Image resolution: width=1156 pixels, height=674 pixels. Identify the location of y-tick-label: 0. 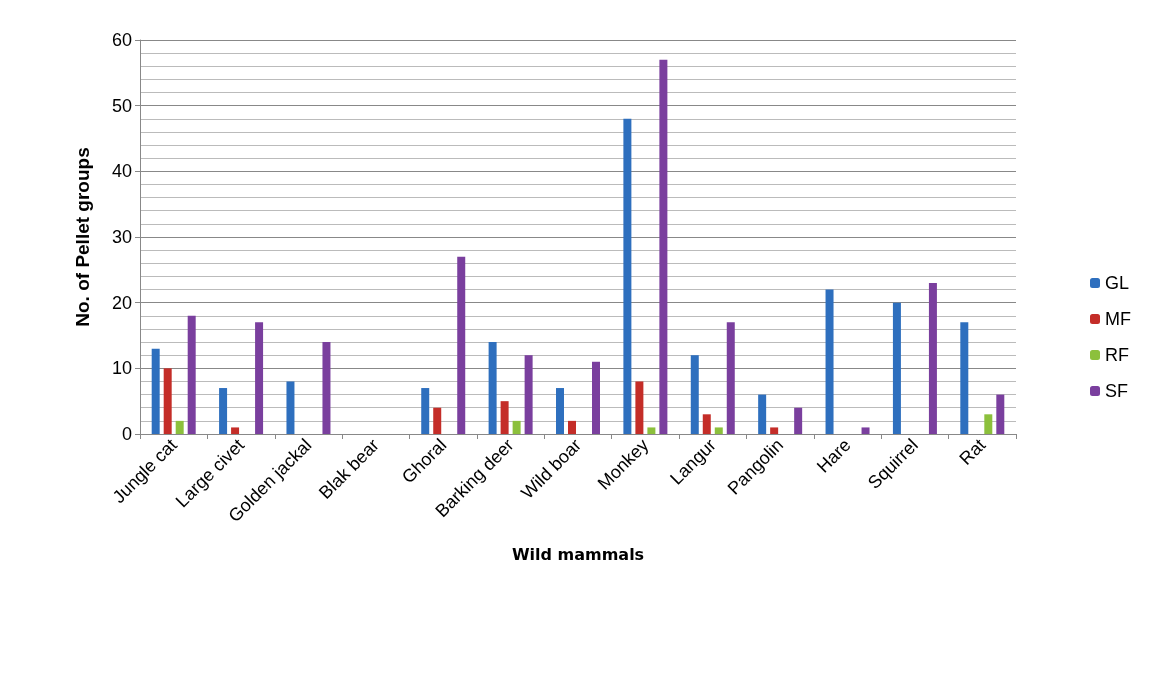
(126, 434).